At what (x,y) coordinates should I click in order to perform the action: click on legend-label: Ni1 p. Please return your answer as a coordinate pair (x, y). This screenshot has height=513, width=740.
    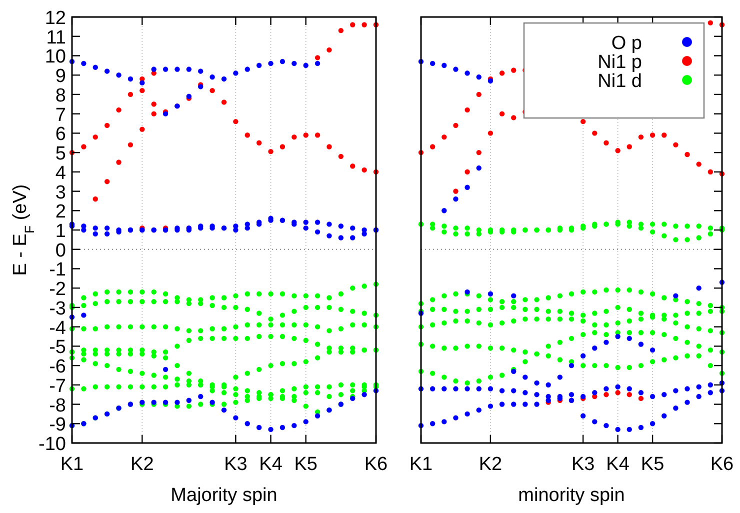
    Looking at the image, I should click on (620, 62).